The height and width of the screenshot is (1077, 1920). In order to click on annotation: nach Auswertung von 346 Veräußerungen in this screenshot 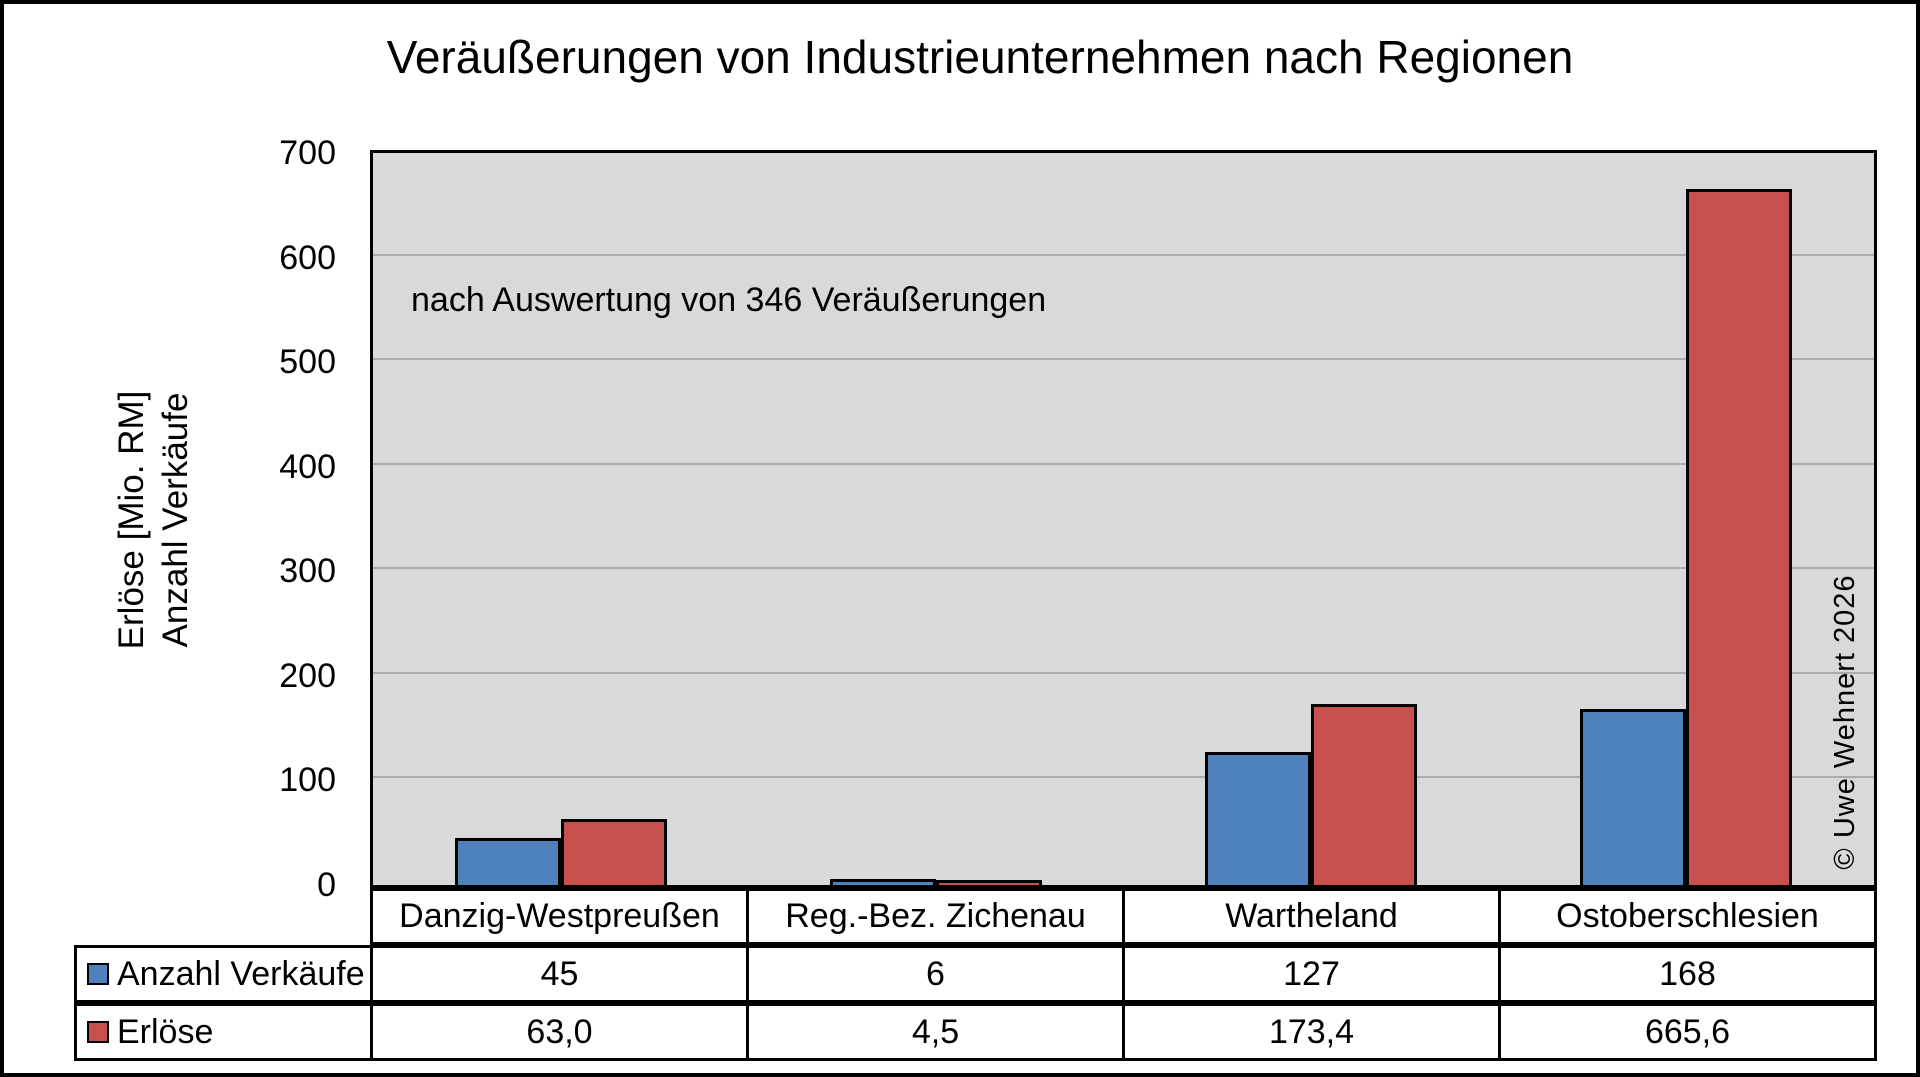, I will do `click(729, 300)`.